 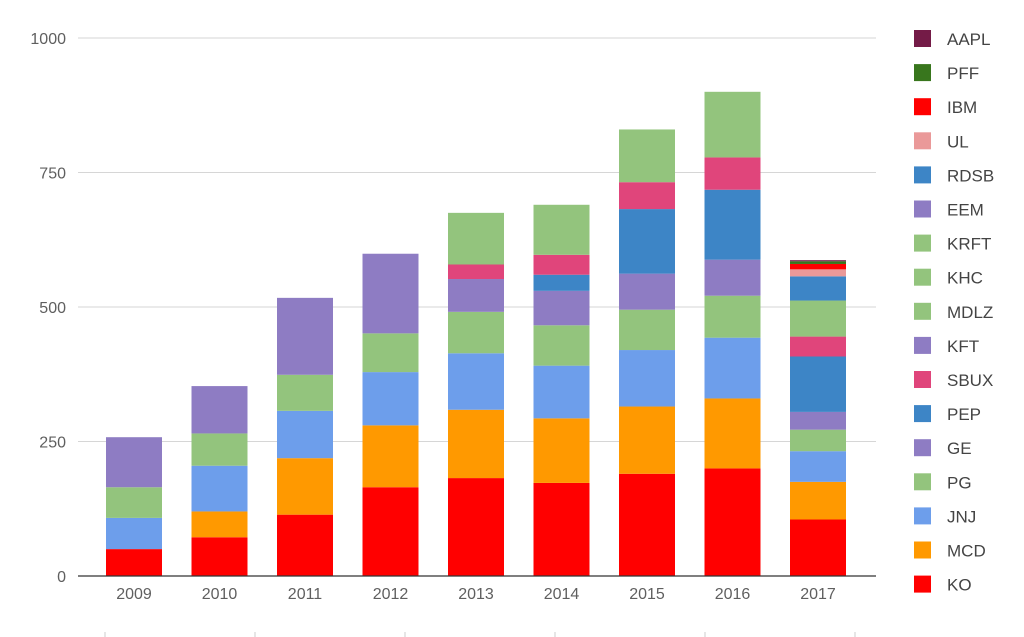 I want to click on x-tick-label: 2015, so click(x=647, y=594).